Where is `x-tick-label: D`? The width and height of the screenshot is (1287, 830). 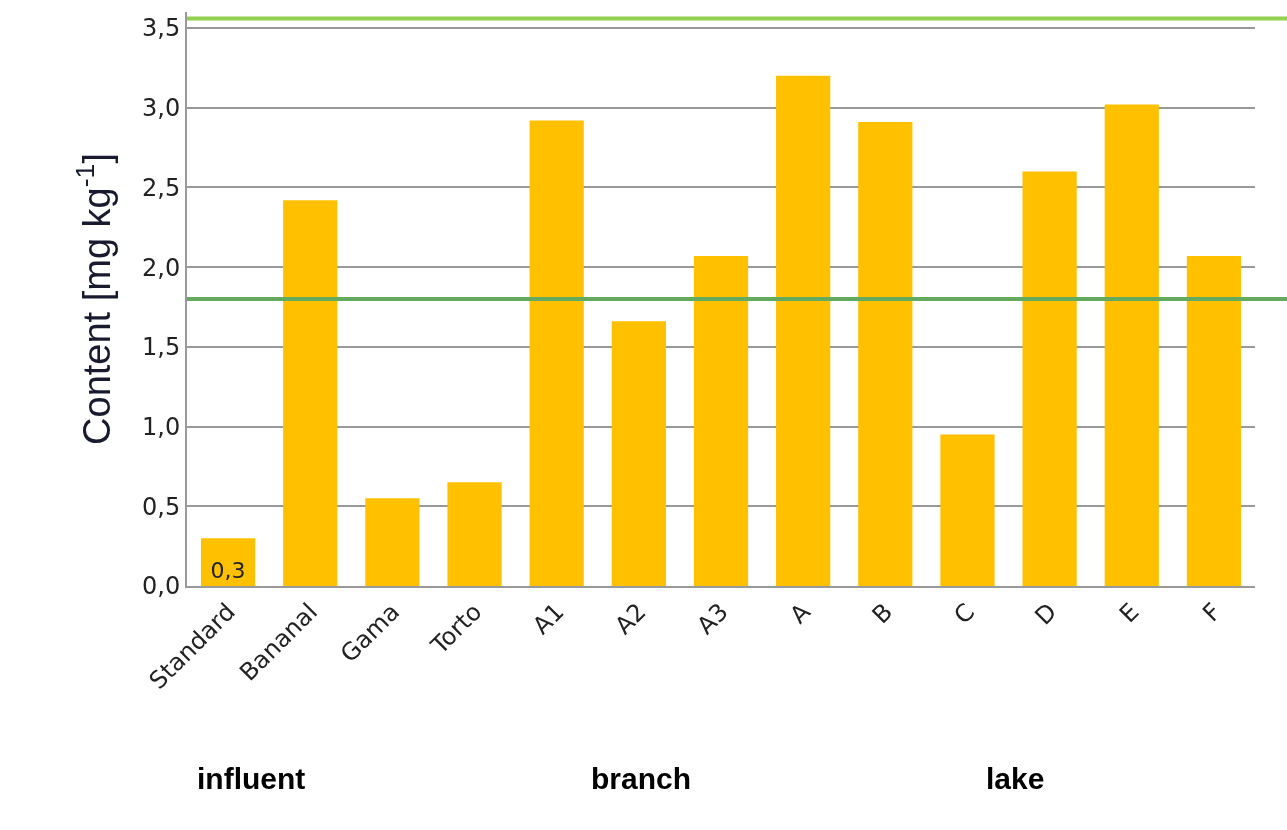 x-tick-label: D is located at coordinates (1046, 614).